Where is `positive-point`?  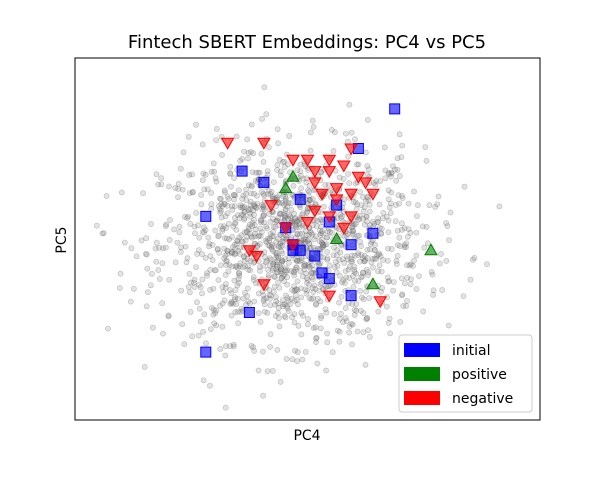 positive-point is located at coordinates (431, 249).